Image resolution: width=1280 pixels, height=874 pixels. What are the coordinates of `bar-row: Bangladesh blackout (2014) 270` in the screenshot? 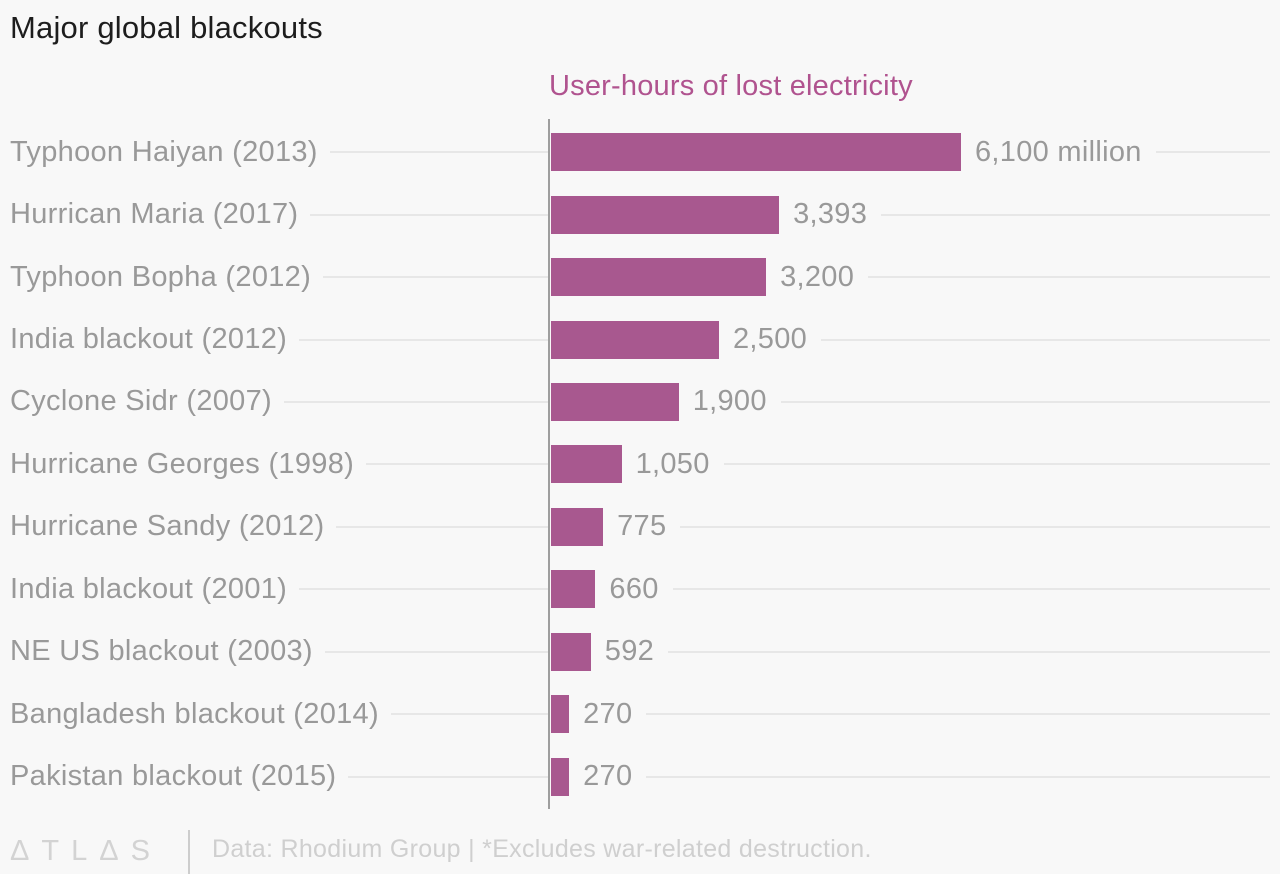 It's located at (640, 714).